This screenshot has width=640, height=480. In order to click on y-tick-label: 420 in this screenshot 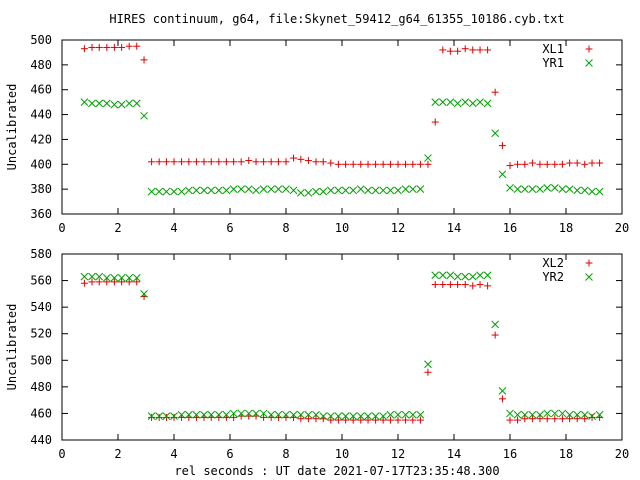, I will do `click(41, 139)`.